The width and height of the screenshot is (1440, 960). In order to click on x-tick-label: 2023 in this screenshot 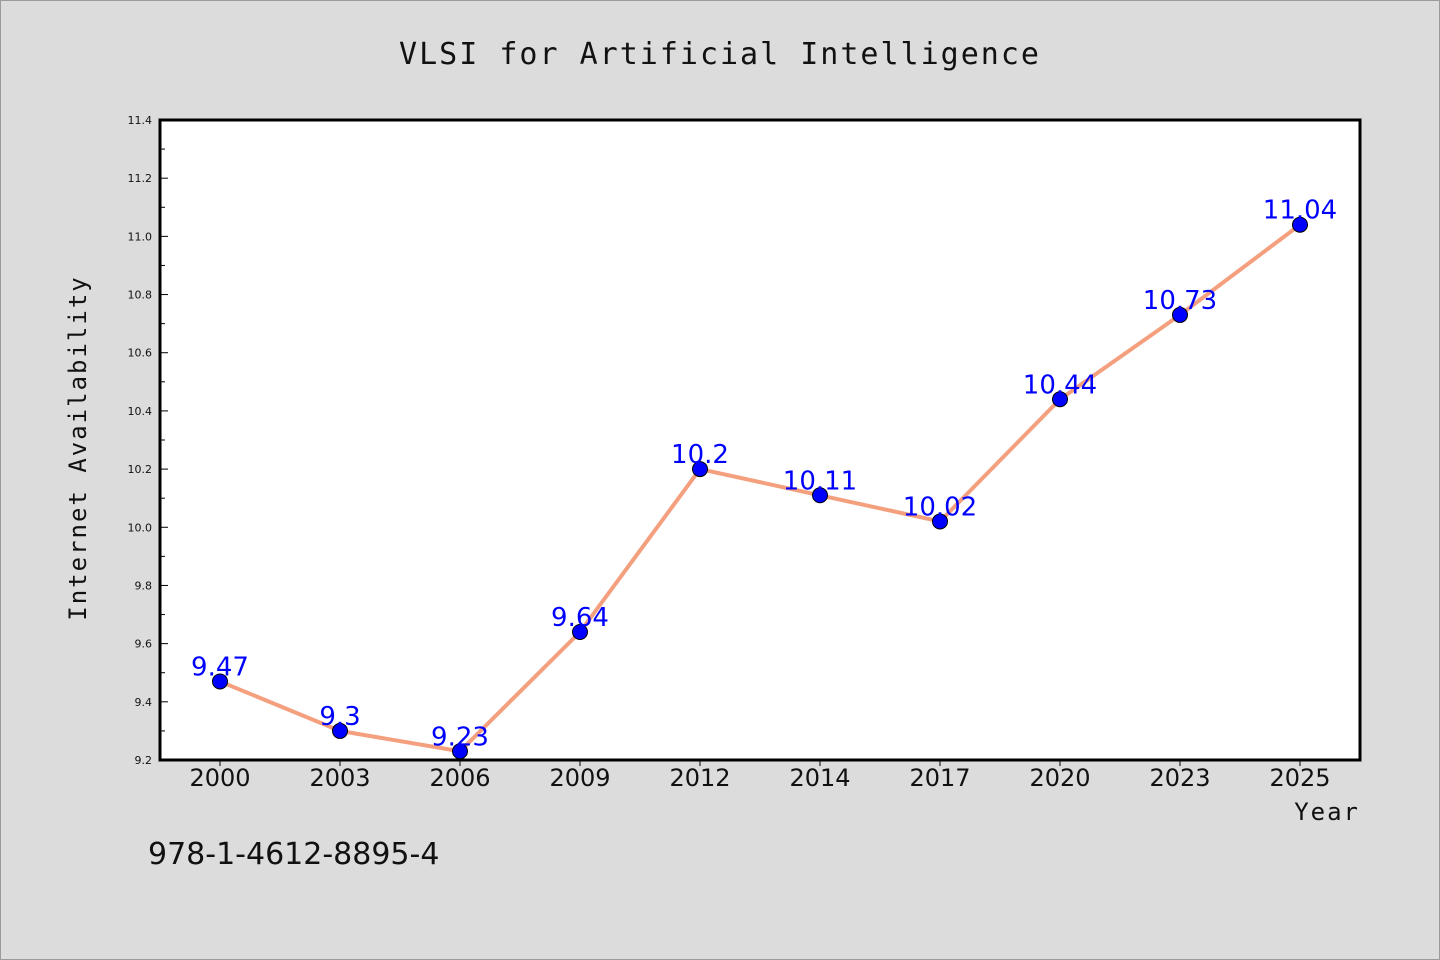, I will do `click(1179, 778)`.